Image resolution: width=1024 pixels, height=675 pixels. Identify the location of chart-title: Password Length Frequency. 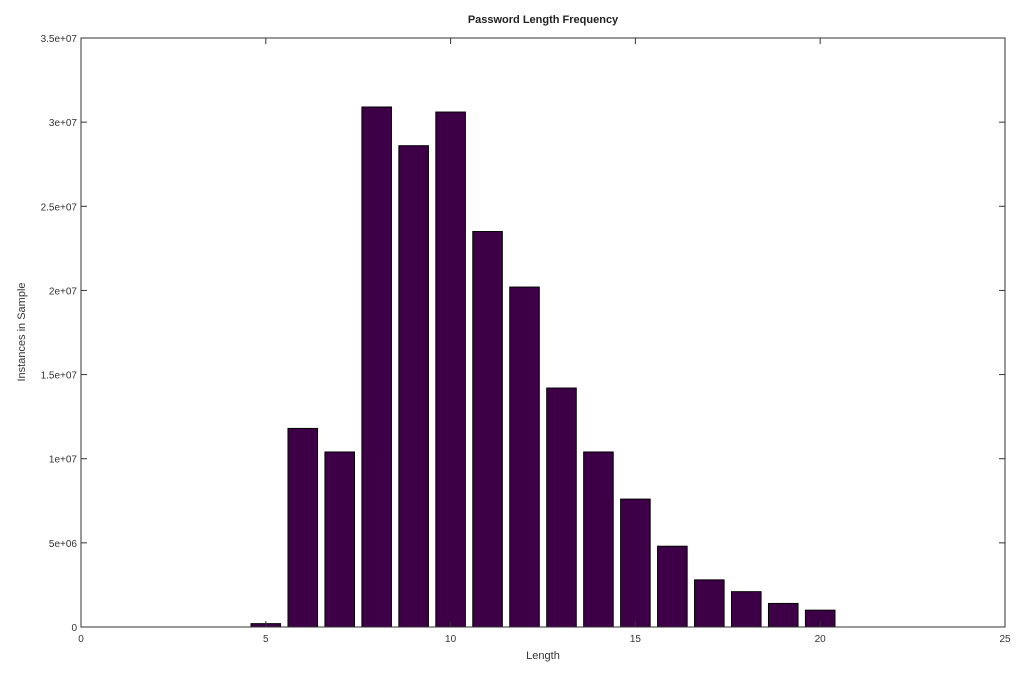
(543, 20).